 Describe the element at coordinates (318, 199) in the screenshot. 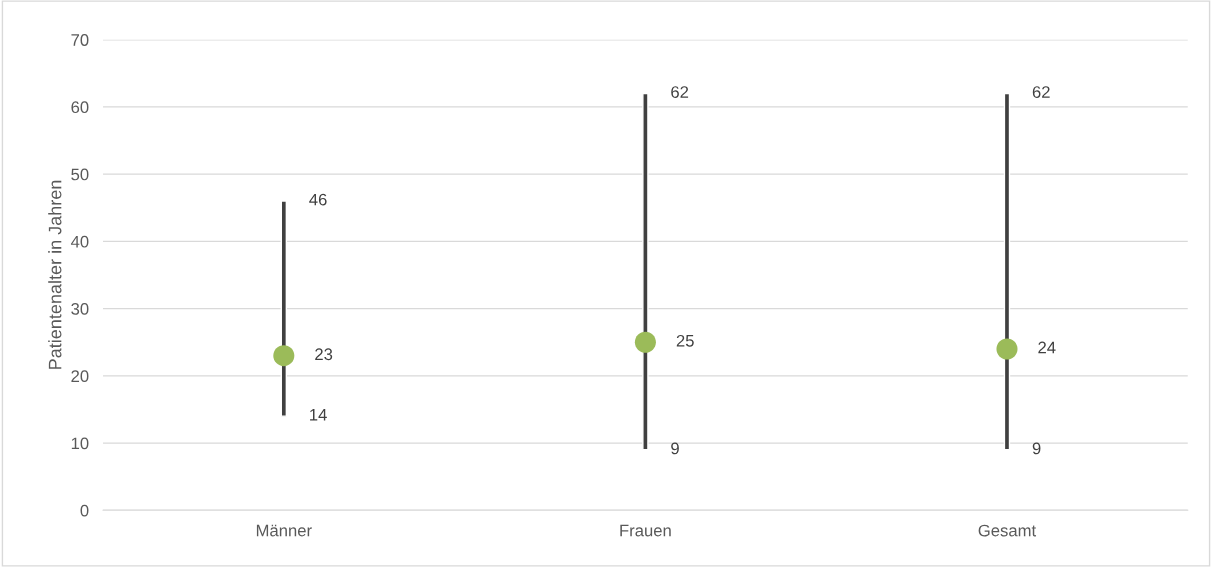

I see `annotation: 46` at that location.